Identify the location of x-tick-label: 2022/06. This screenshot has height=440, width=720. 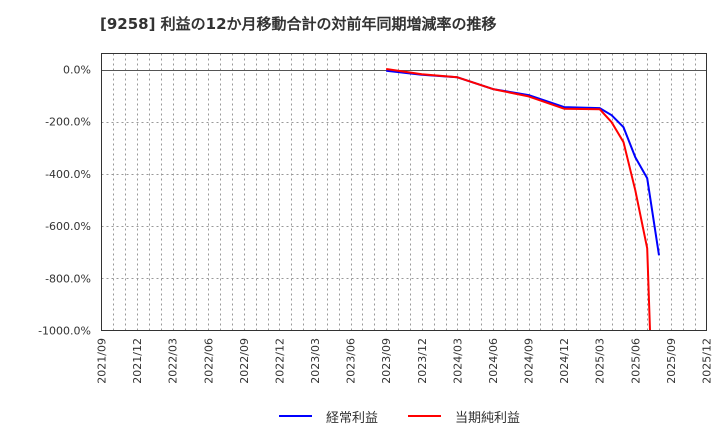
(208, 361).